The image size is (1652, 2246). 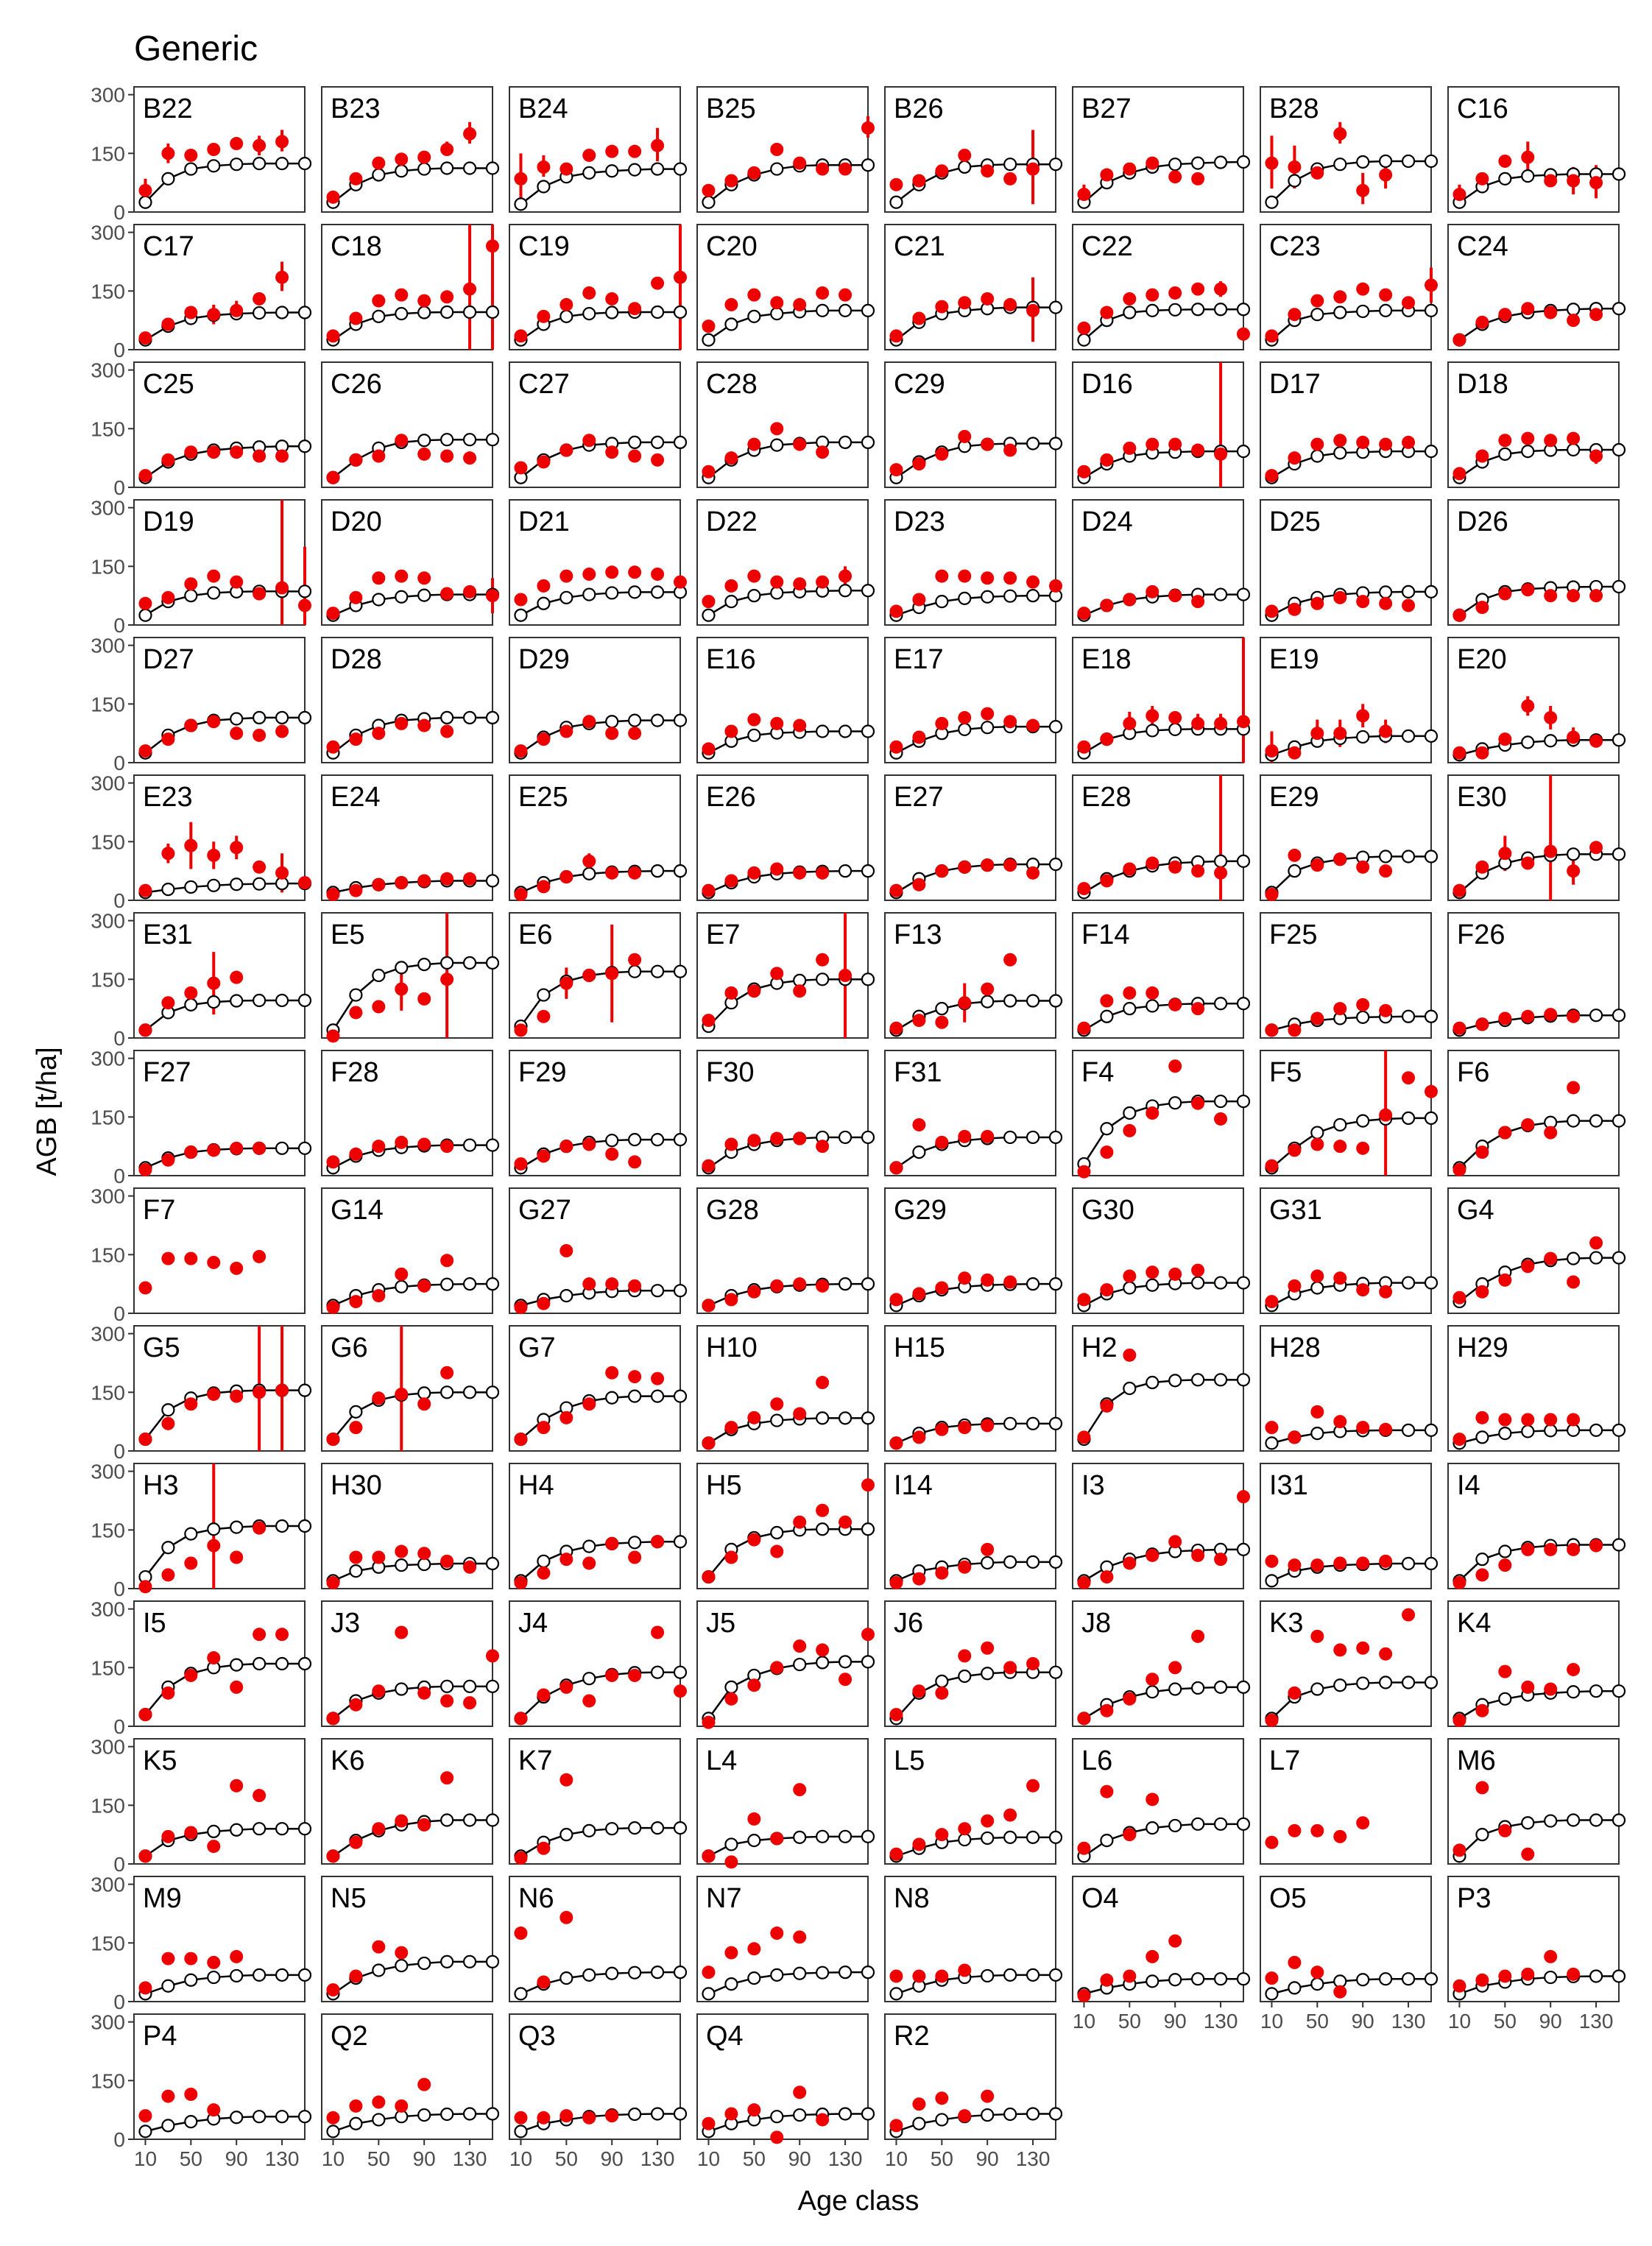 What do you see at coordinates (1349, 1388) in the screenshot?
I see `panel: H28` at bounding box center [1349, 1388].